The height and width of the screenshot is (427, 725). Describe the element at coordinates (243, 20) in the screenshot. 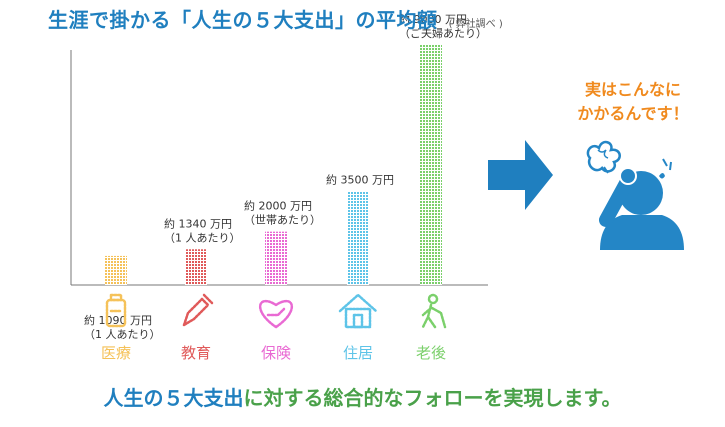

I see `page-title: 生涯で掛かる「人生の５大支出」の平均額` at that location.